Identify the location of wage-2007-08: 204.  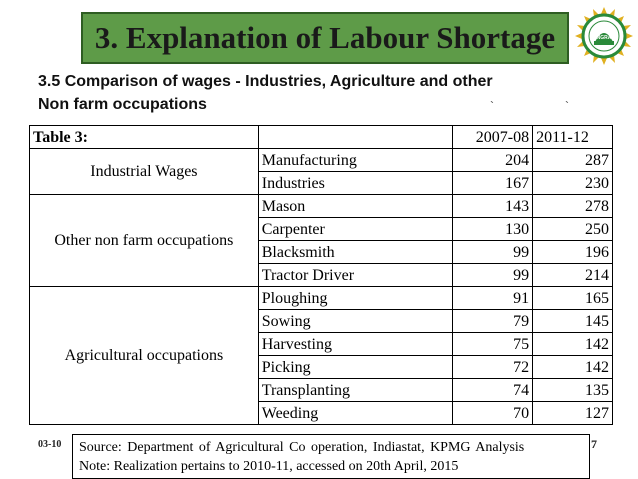
(493, 160).